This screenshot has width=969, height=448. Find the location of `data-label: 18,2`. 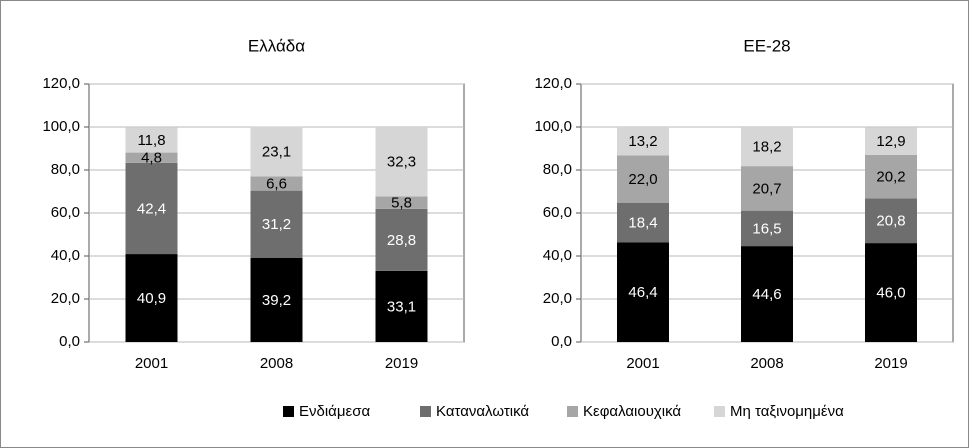

data-label: 18,2 is located at coordinates (766, 147).